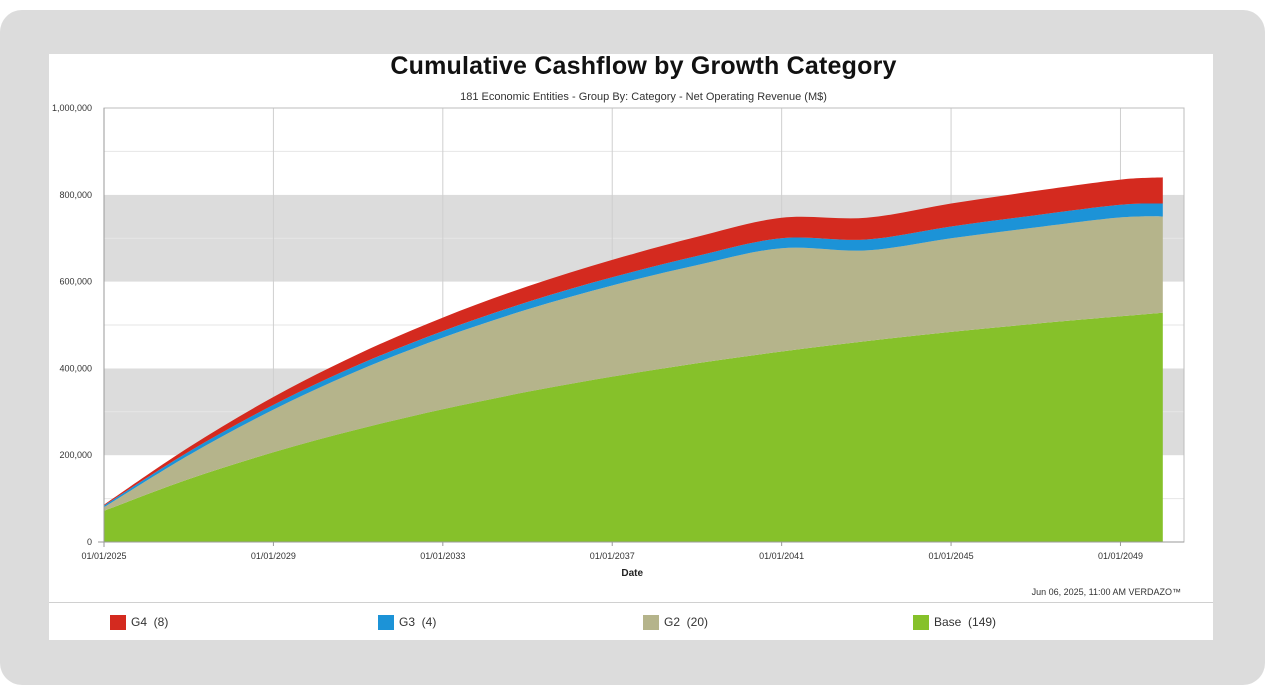 This screenshot has height=685, width=1265. I want to click on x-tick-label: 01/01/2045, so click(951, 556).